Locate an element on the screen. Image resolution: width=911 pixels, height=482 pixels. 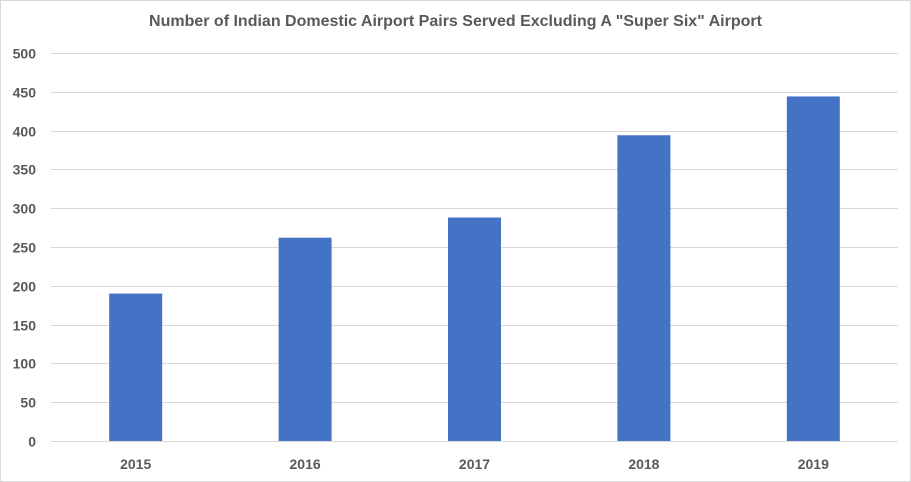
y-tick-label: 500 is located at coordinates (25, 54).